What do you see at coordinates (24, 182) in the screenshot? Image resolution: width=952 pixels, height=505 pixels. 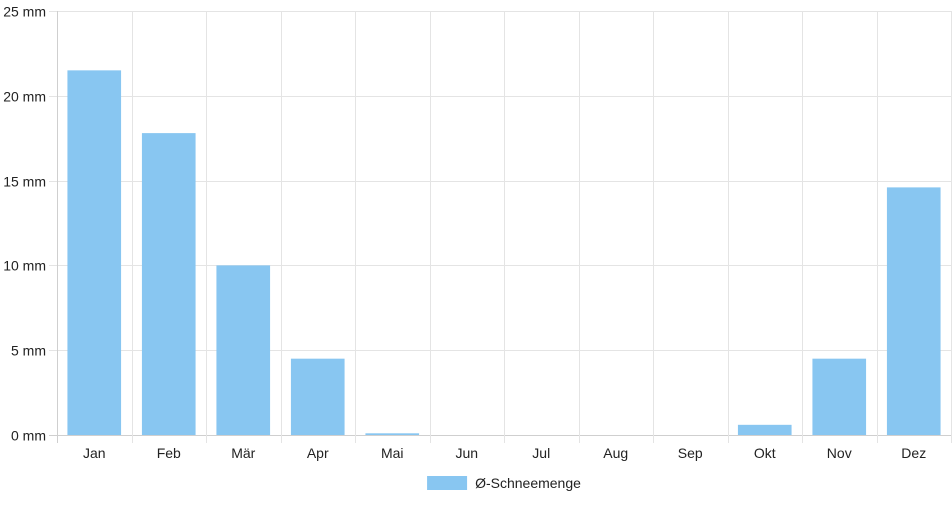 I see `y-tick-label: 15 mm` at bounding box center [24, 182].